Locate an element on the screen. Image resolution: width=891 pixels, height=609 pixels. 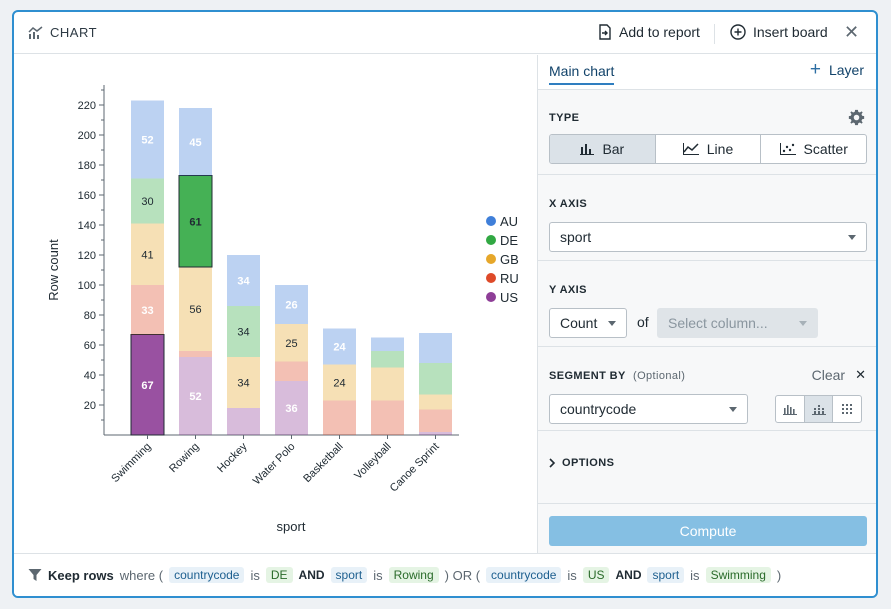
y-tick-label: 20 is located at coordinates (90, 406).